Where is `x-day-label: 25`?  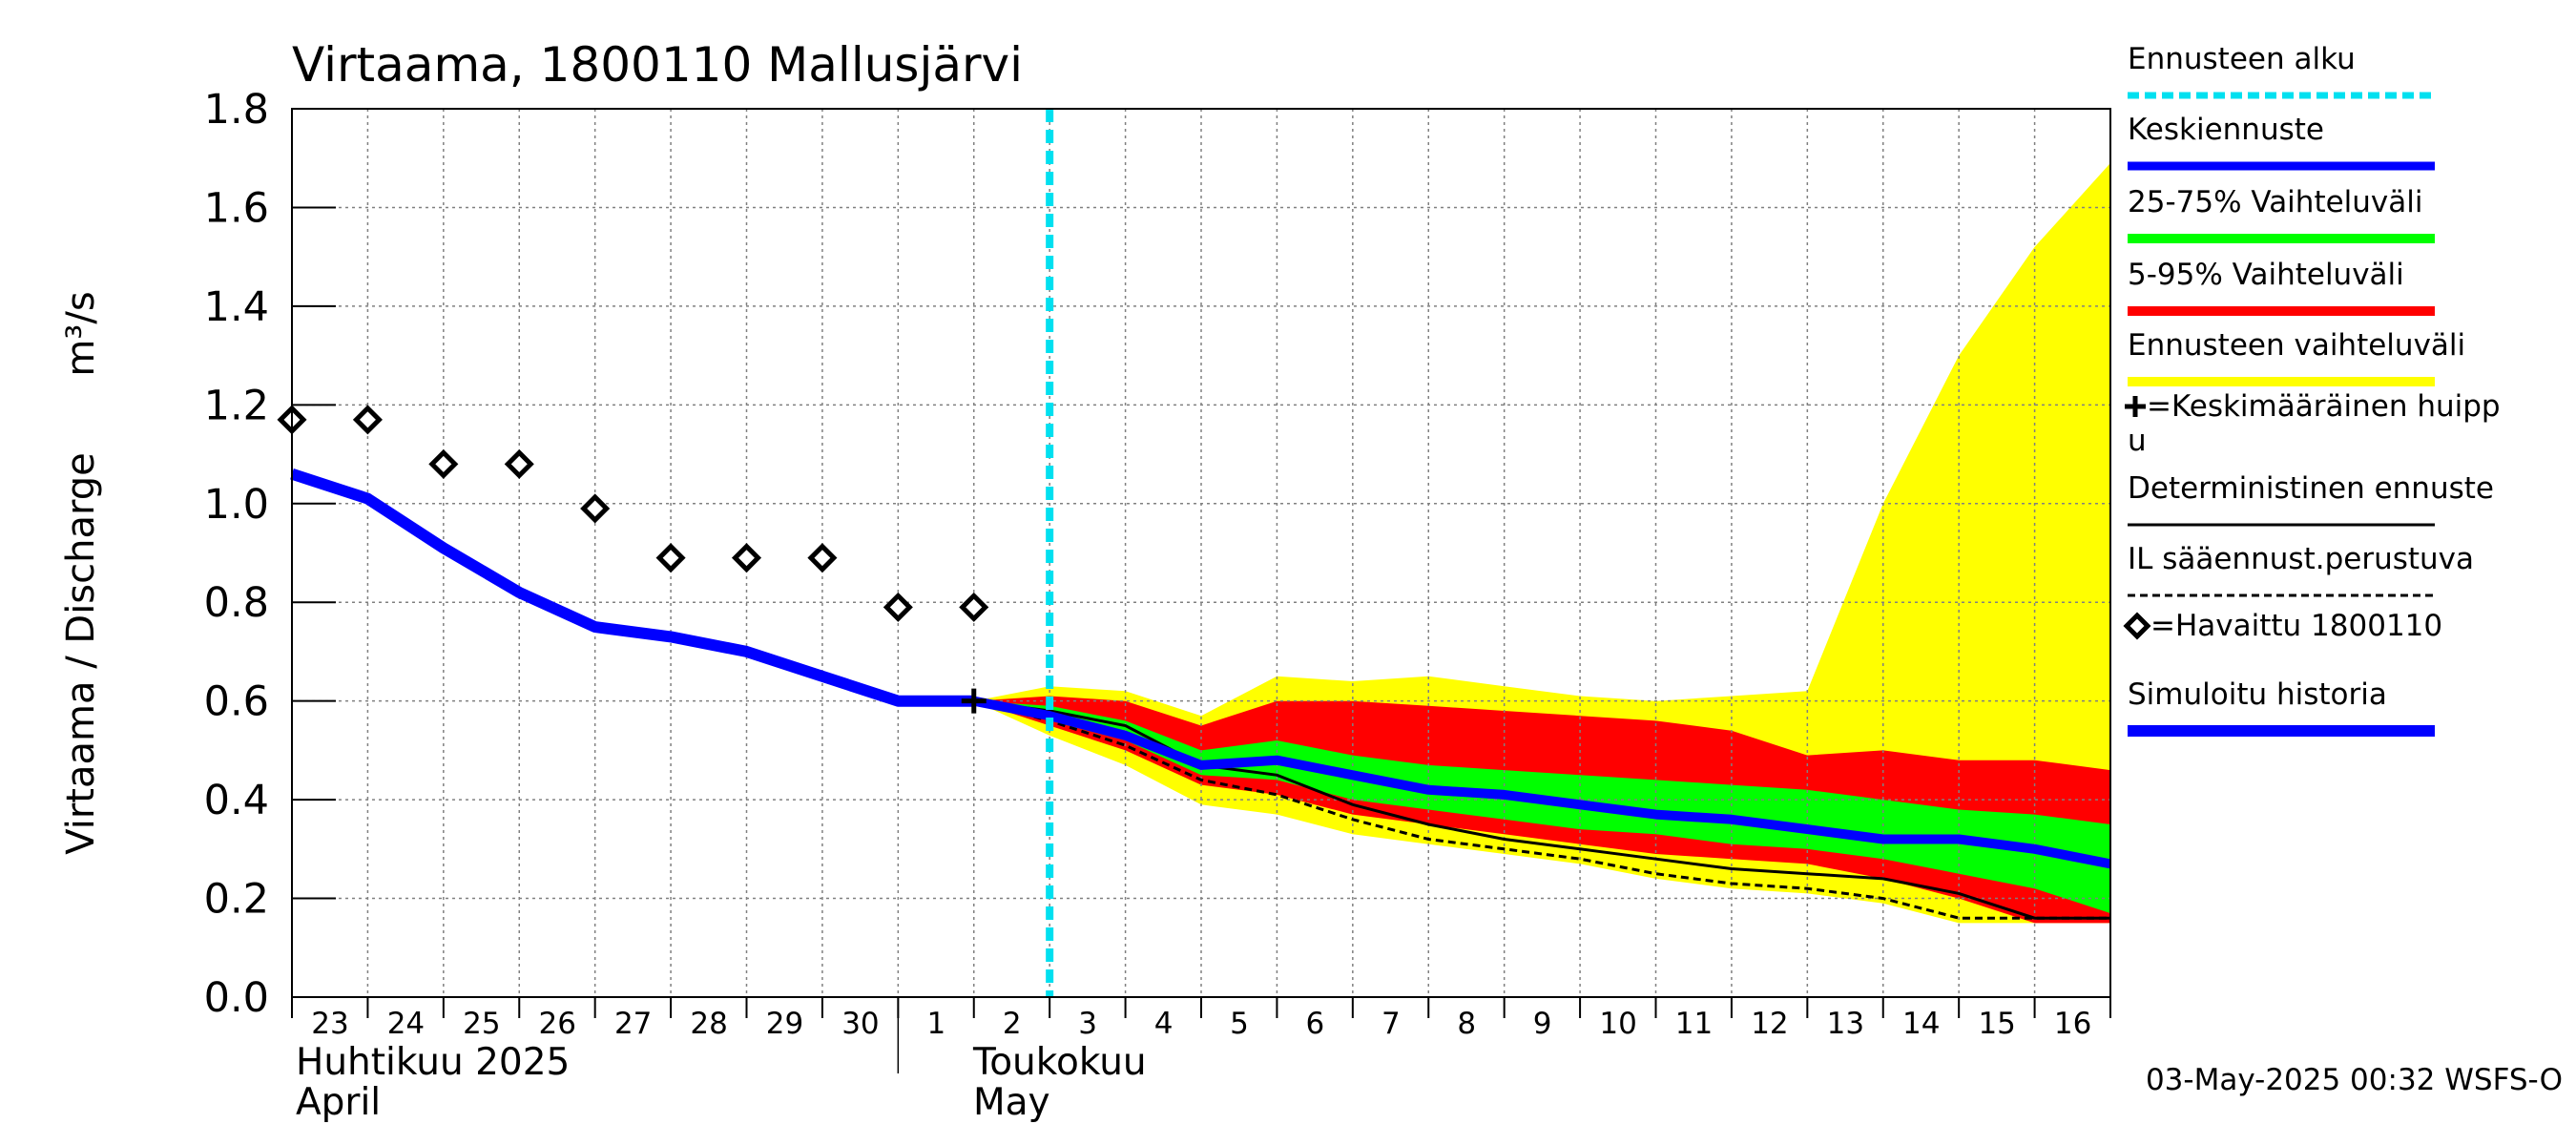
x-day-label: 25 is located at coordinates (481, 1024).